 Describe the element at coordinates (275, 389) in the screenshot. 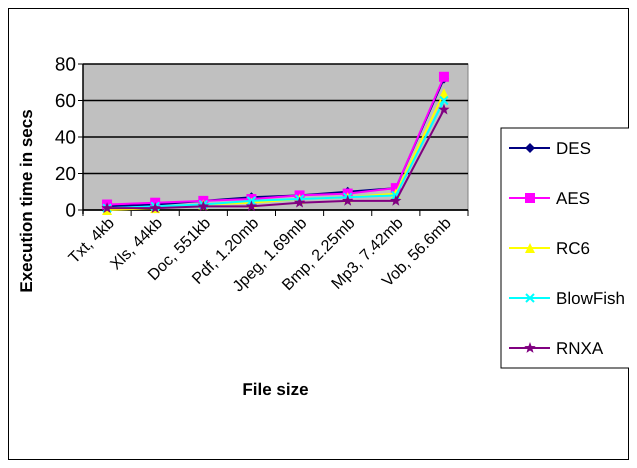

I see `x-axis-title: File size` at that location.